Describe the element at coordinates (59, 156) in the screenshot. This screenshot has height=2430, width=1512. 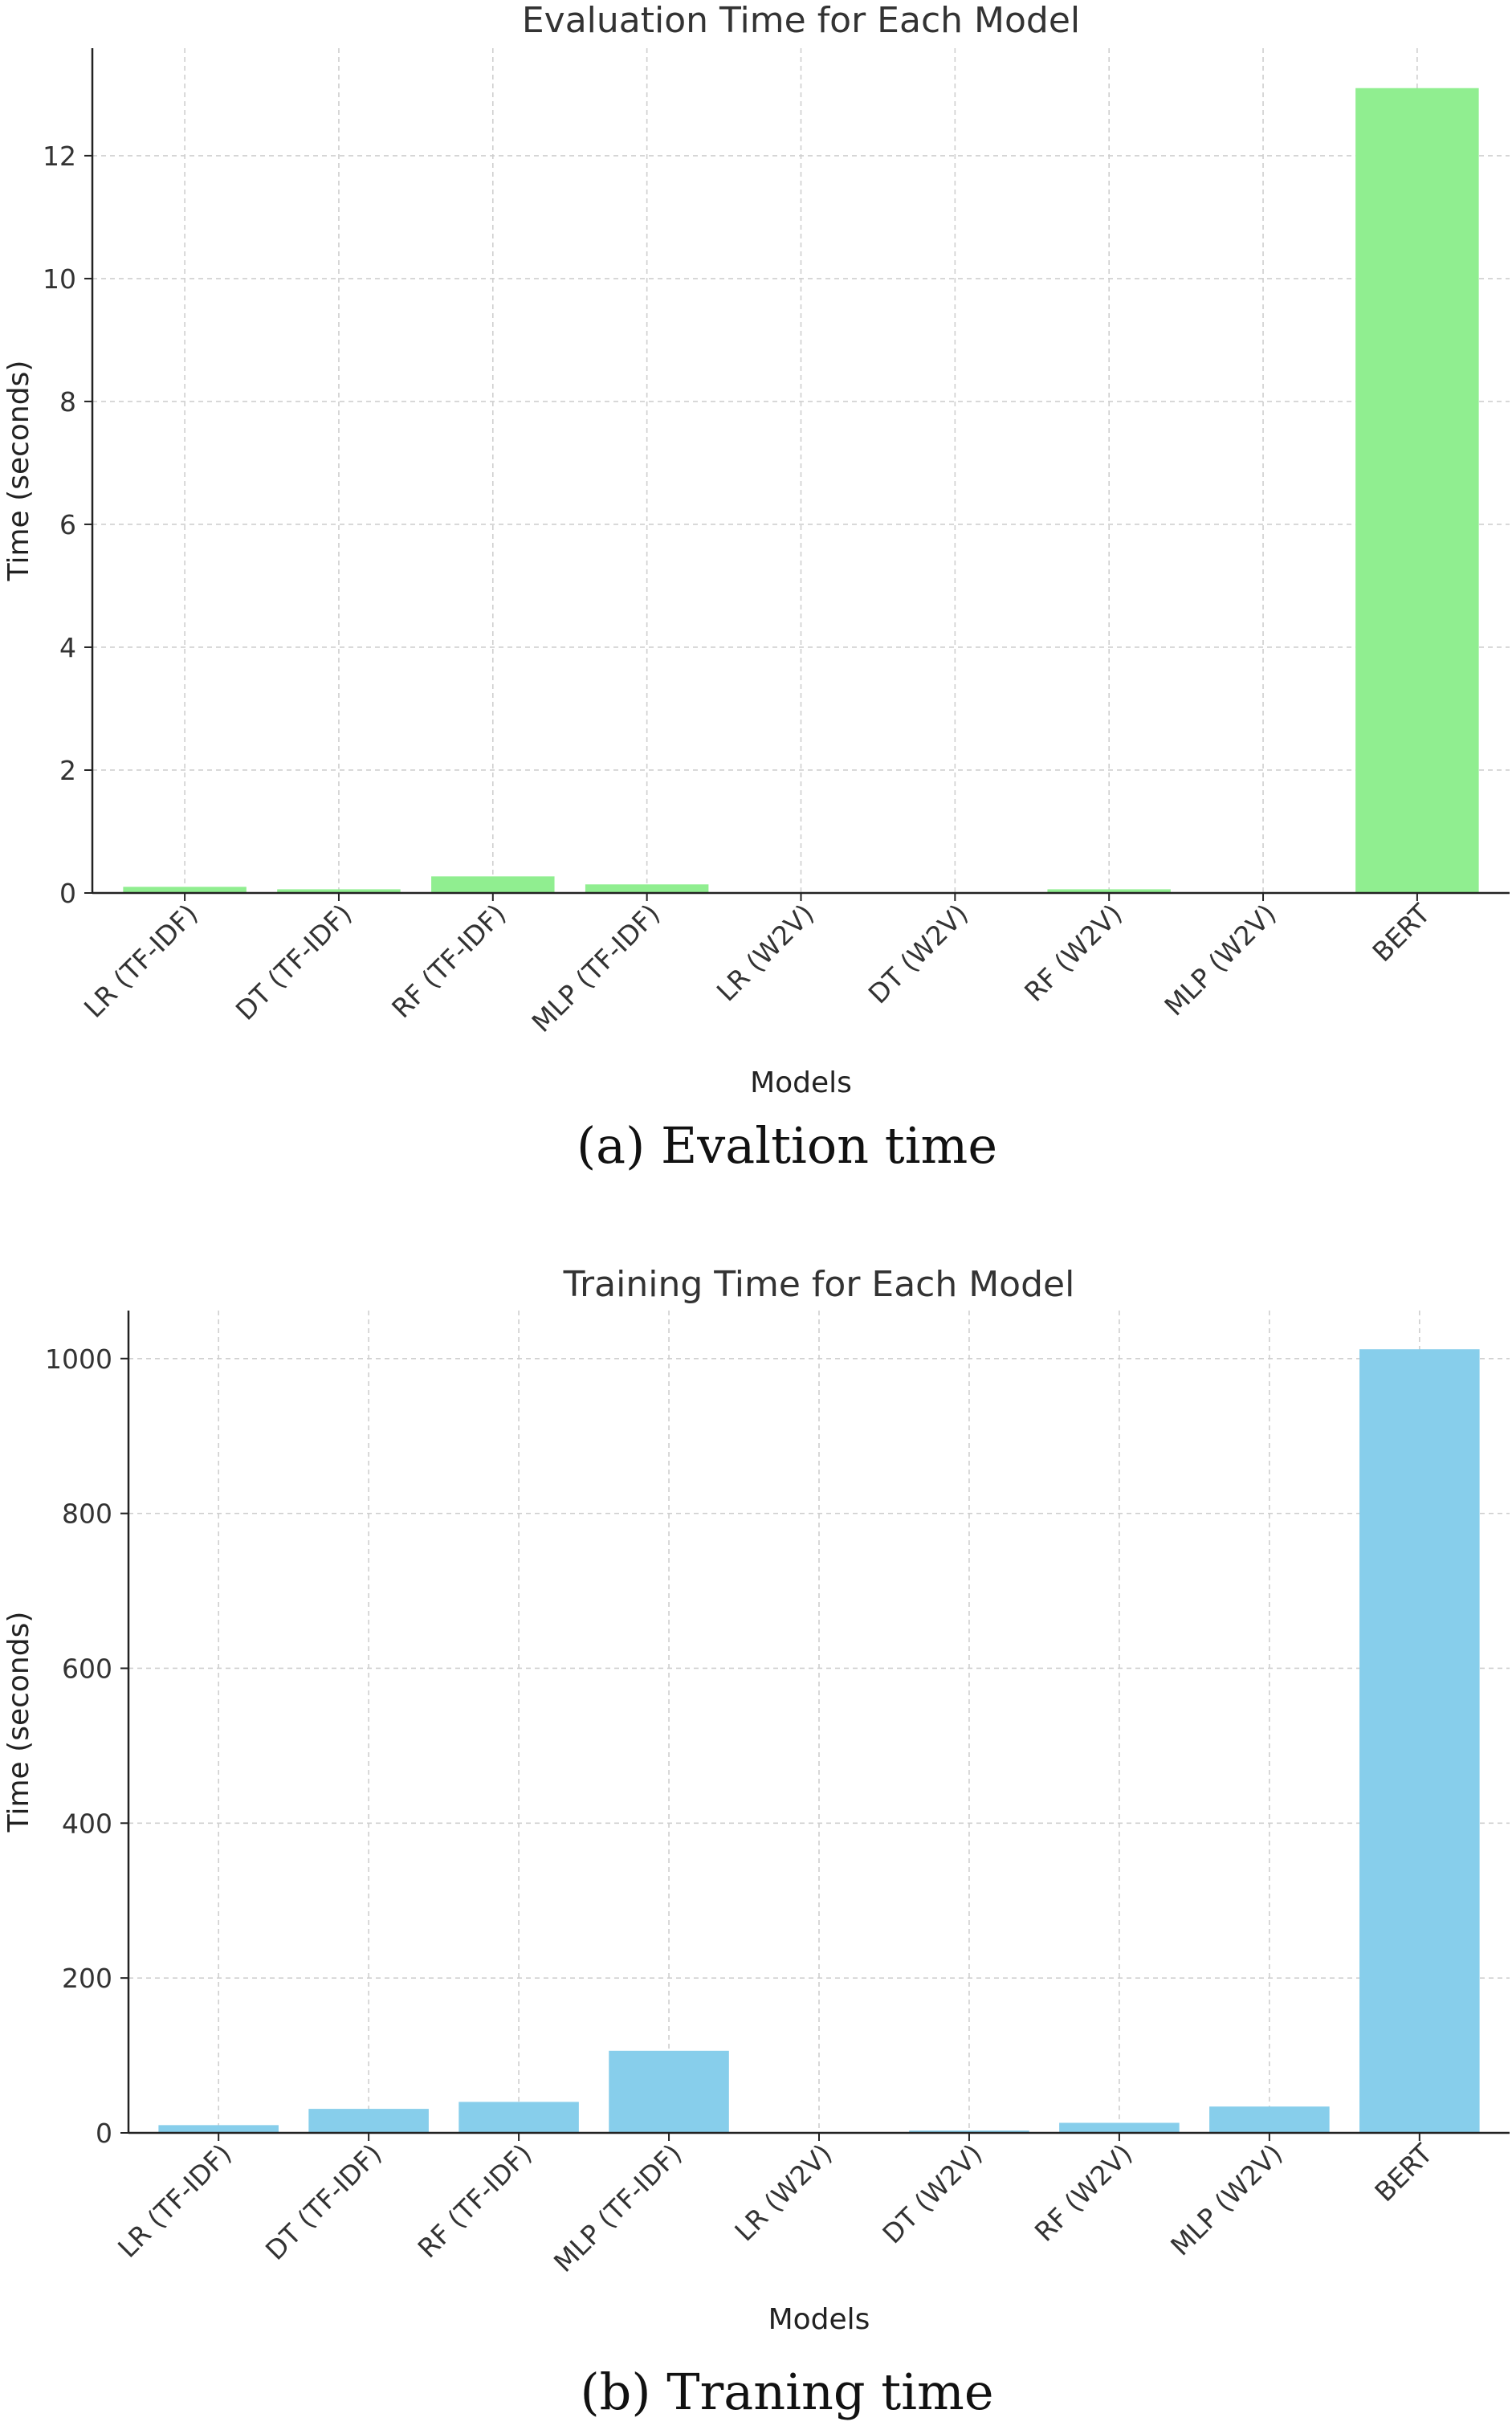
I see `y-tick-label: 12` at that location.